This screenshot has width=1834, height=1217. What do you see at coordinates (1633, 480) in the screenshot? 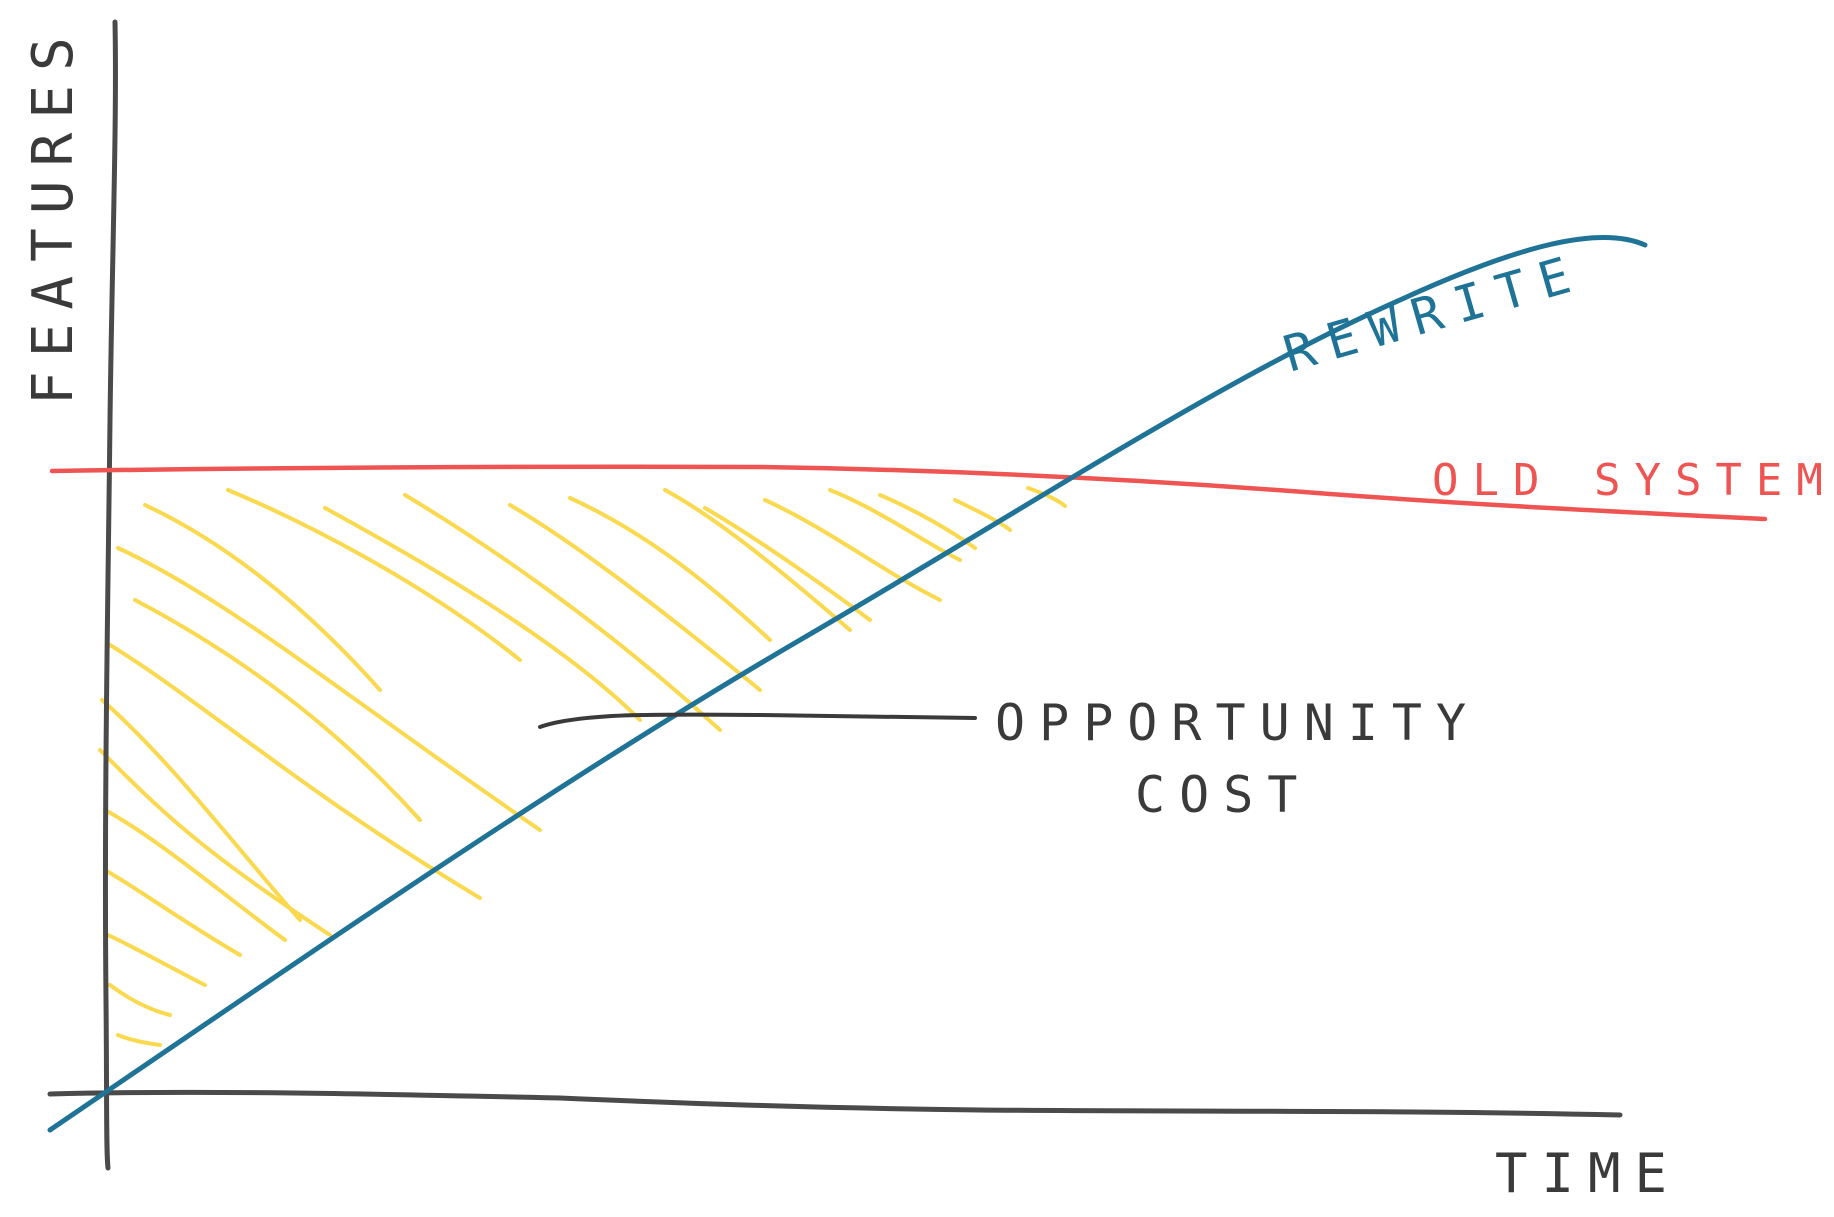
I see `old-system-label: OLD SYSTEM` at bounding box center [1633, 480].